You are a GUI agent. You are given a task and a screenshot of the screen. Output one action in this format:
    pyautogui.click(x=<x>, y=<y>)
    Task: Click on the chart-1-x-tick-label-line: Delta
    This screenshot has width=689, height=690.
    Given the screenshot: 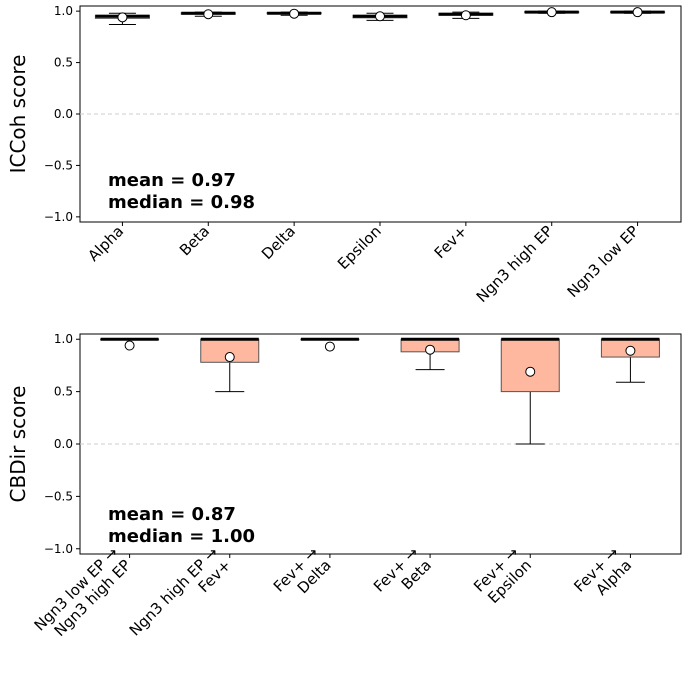 What is the action you would take?
    pyautogui.click(x=278, y=242)
    